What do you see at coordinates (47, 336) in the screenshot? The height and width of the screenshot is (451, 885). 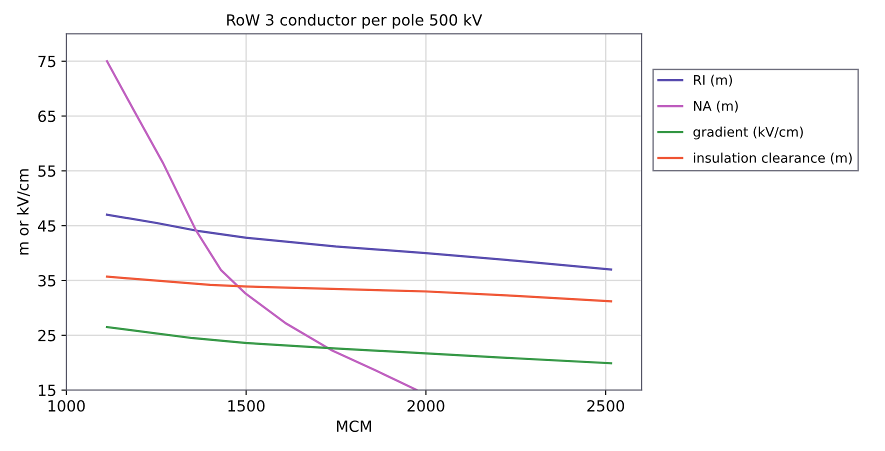 I see `y-tick-label: 25` at bounding box center [47, 336].